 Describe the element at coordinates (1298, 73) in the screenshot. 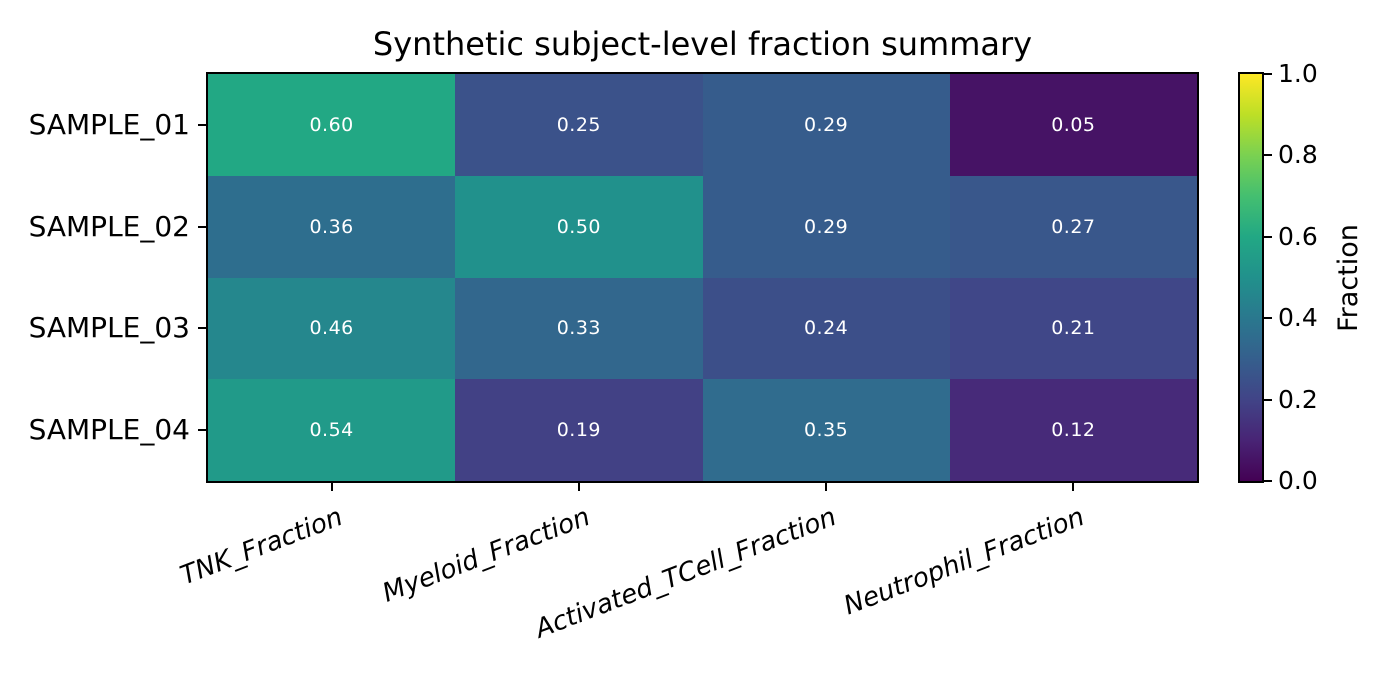

I see `colorbar-tick-label: 1.0` at that location.